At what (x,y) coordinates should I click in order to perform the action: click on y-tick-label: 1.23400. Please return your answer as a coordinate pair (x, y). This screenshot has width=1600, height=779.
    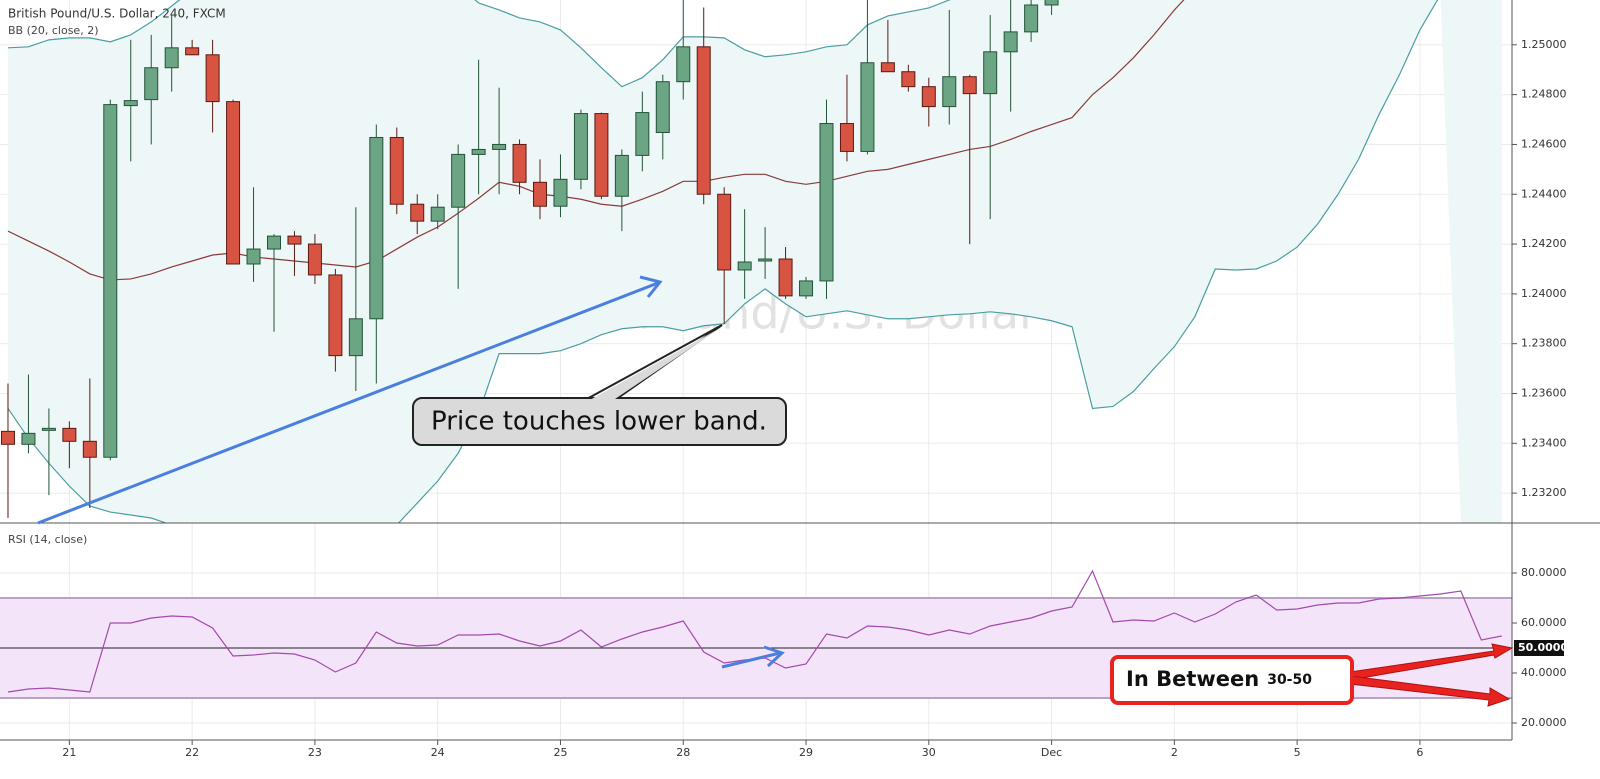
    Looking at the image, I should click on (1544, 442).